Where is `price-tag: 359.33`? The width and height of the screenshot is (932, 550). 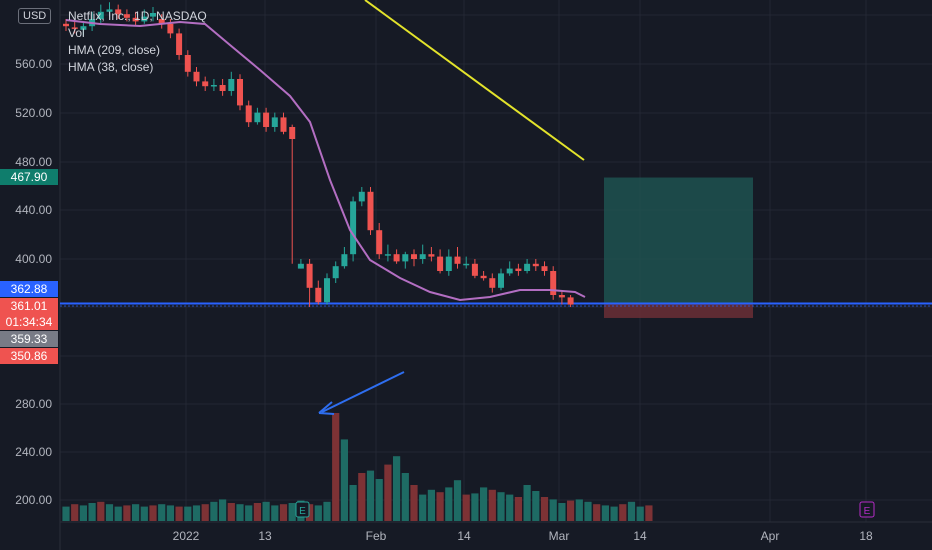 price-tag: 359.33 is located at coordinates (29, 339).